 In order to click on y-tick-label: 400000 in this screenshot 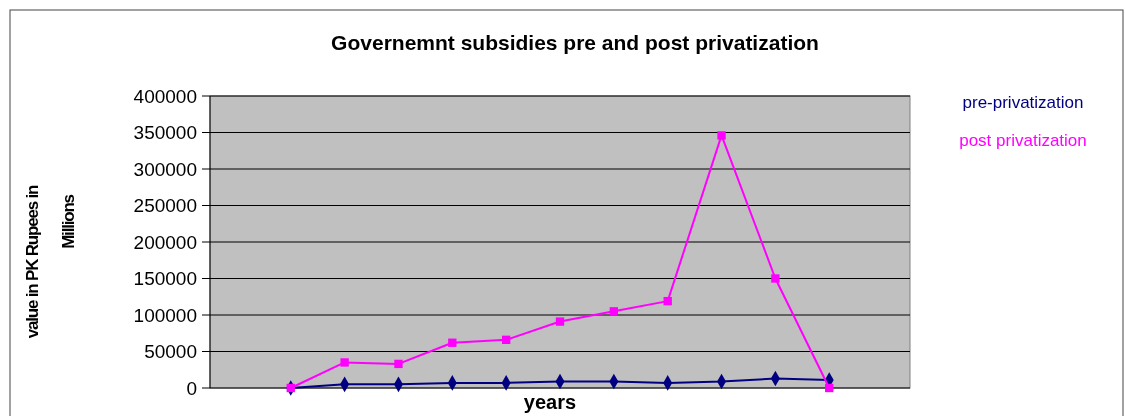, I will do `click(165, 96)`.